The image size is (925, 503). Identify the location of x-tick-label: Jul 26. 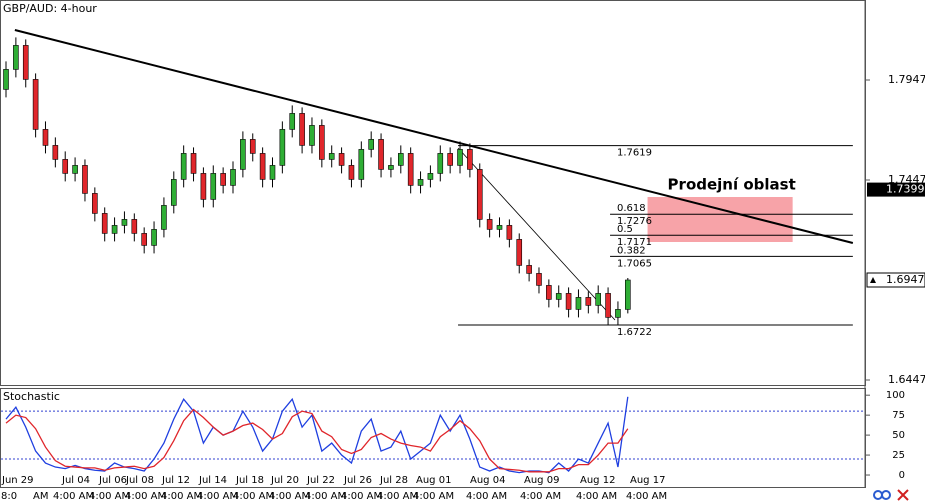
(357, 480).